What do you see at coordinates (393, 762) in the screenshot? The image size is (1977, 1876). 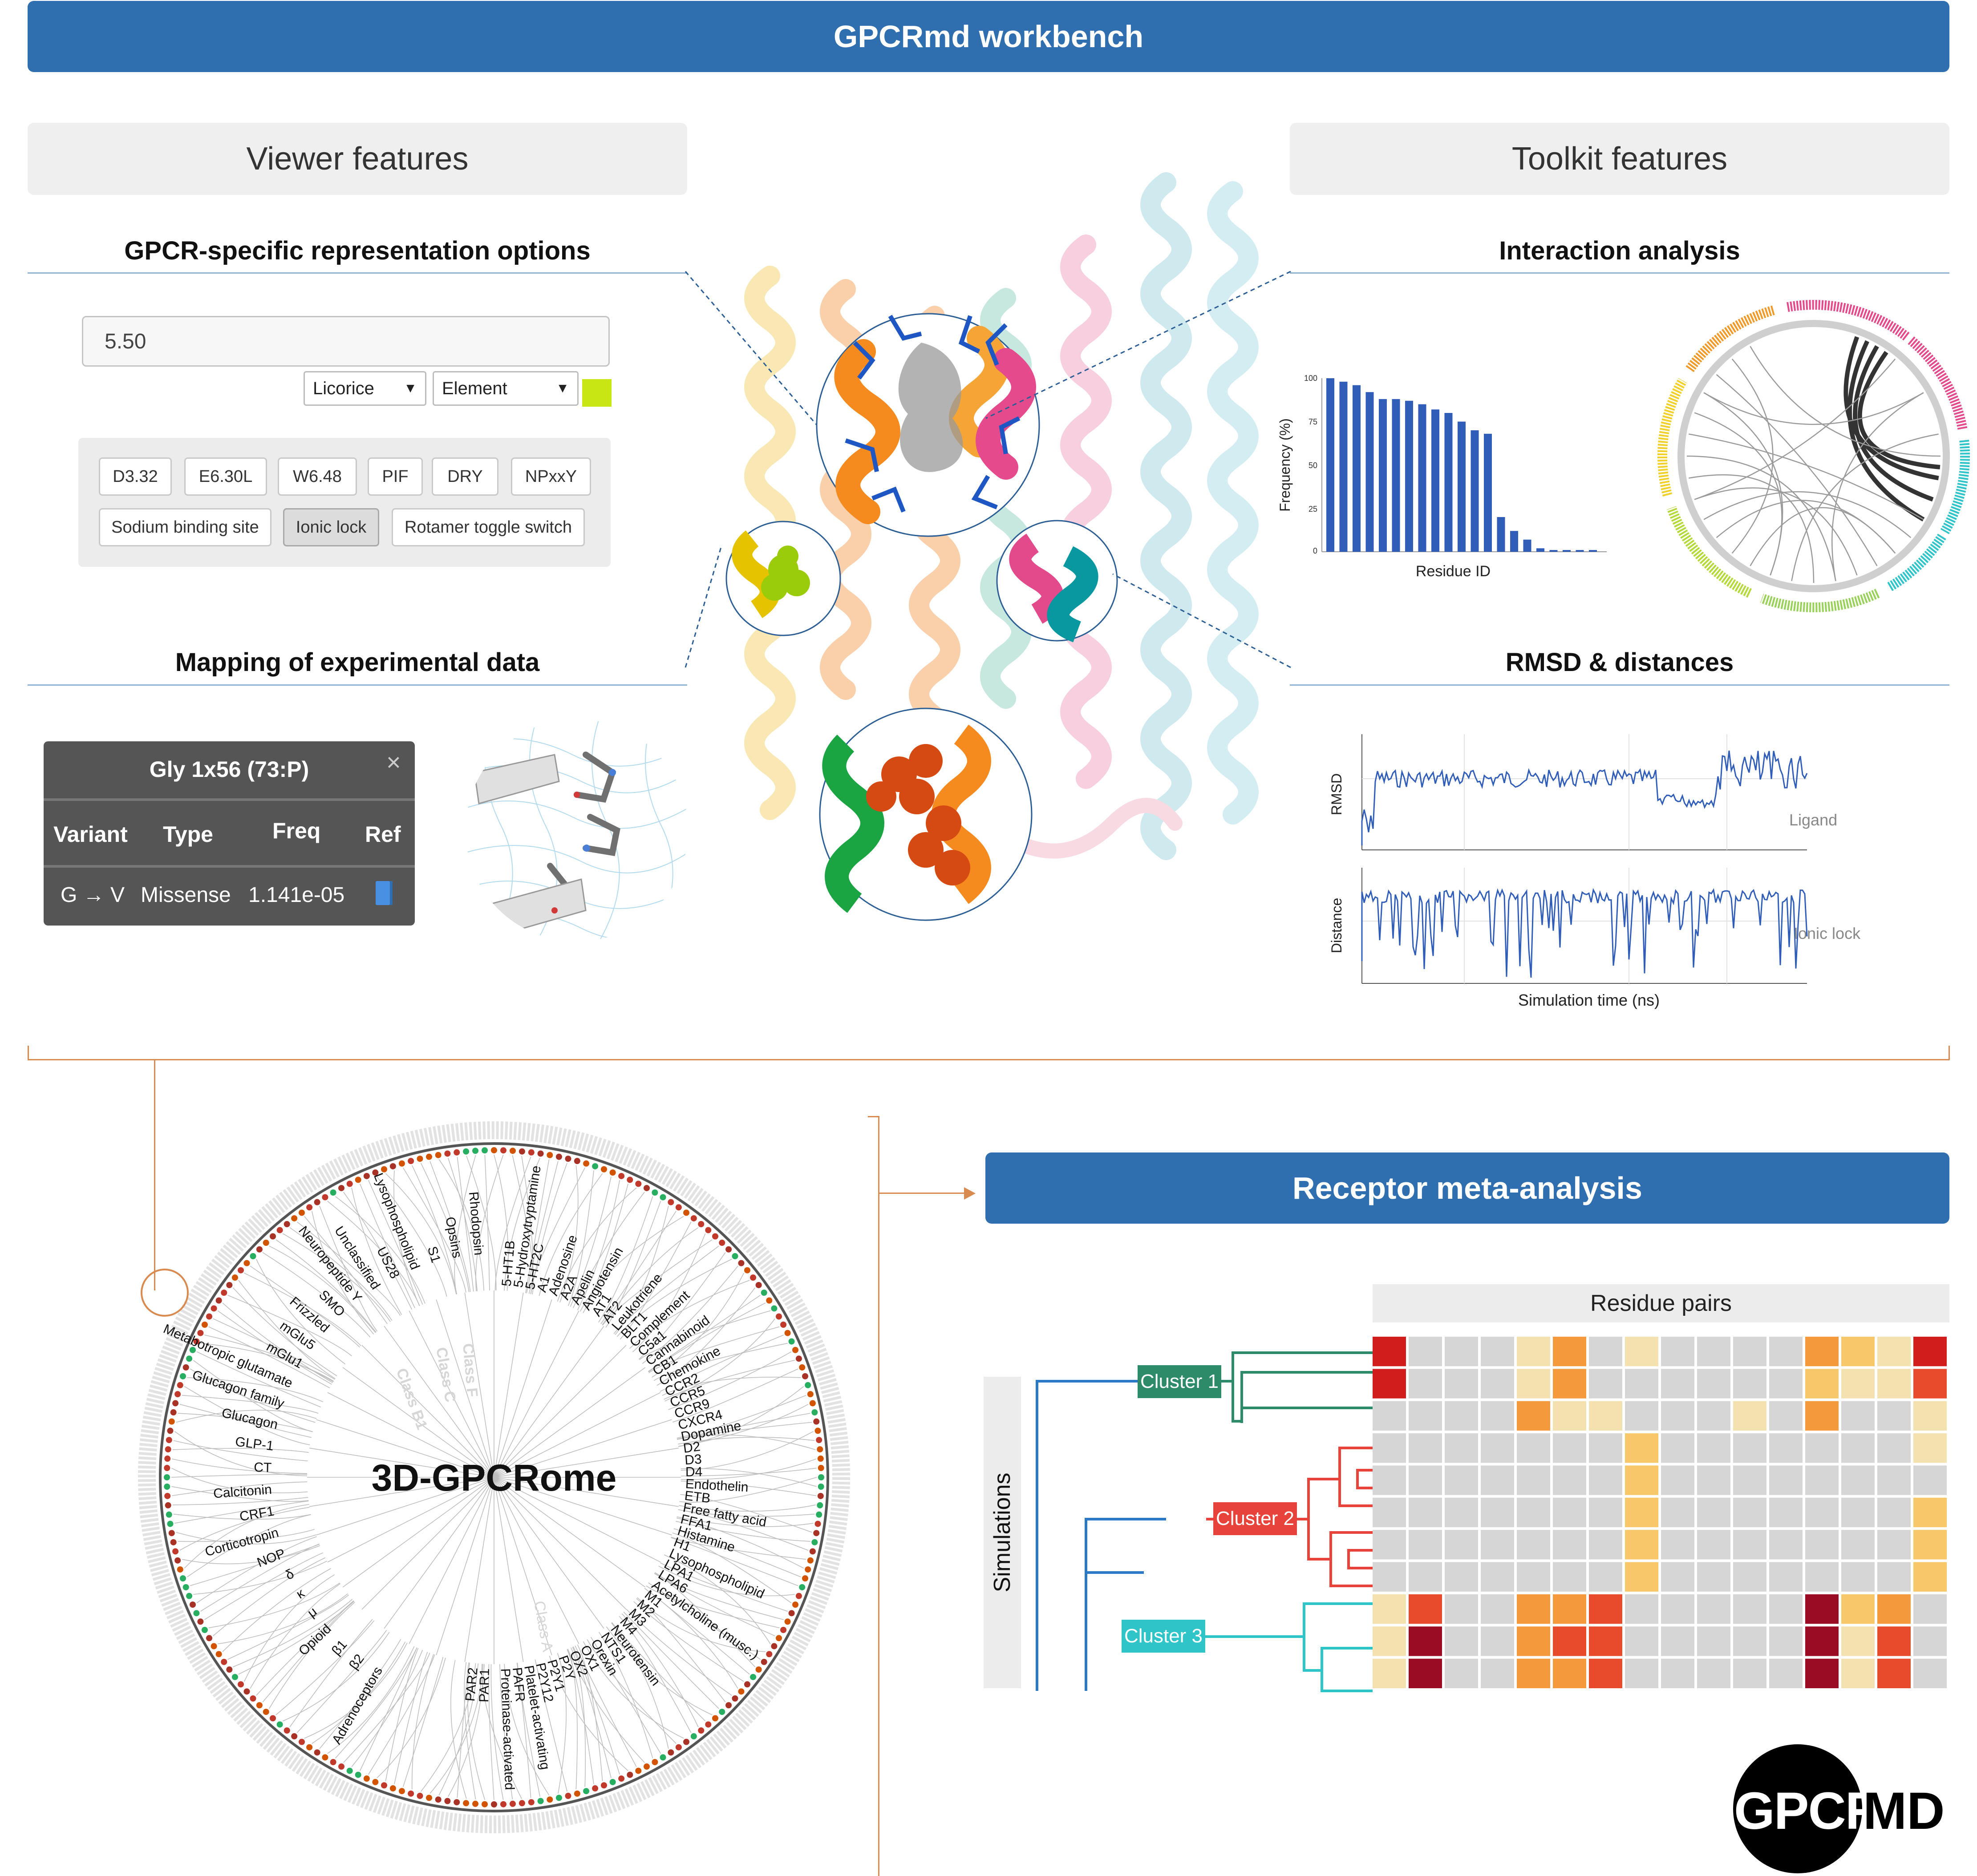 I see `close-icon: ×` at bounding box center [393, 762].